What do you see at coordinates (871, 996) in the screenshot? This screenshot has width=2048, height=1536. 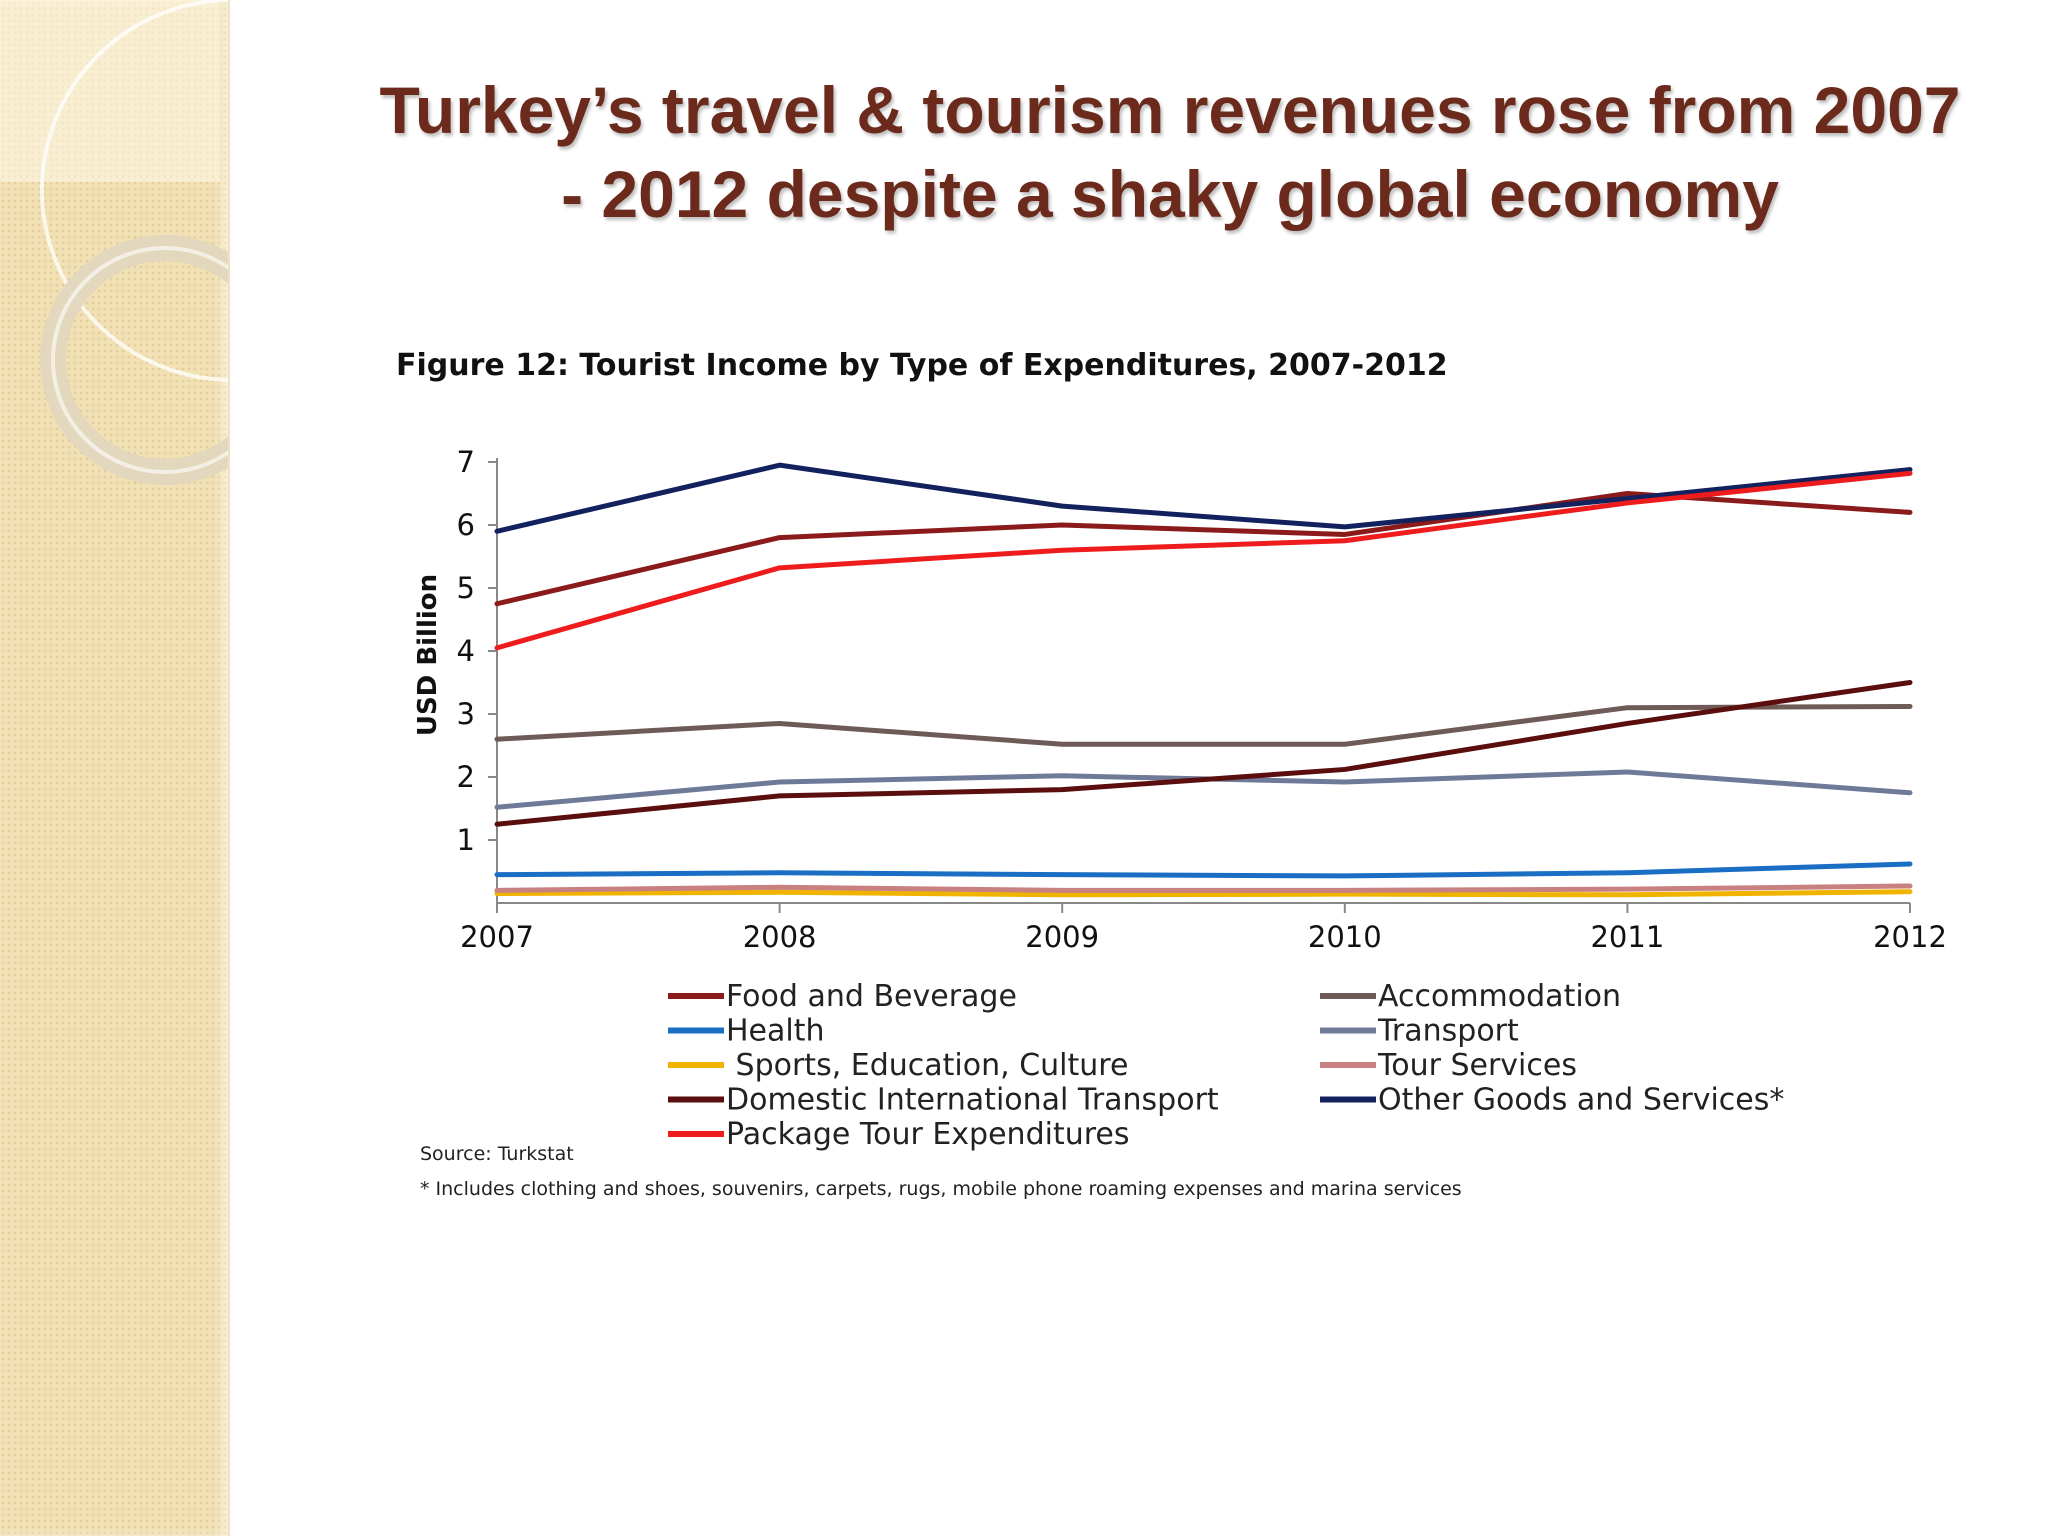 I see `legend-label: Food and Beverage` at bounding box center [871, 996].